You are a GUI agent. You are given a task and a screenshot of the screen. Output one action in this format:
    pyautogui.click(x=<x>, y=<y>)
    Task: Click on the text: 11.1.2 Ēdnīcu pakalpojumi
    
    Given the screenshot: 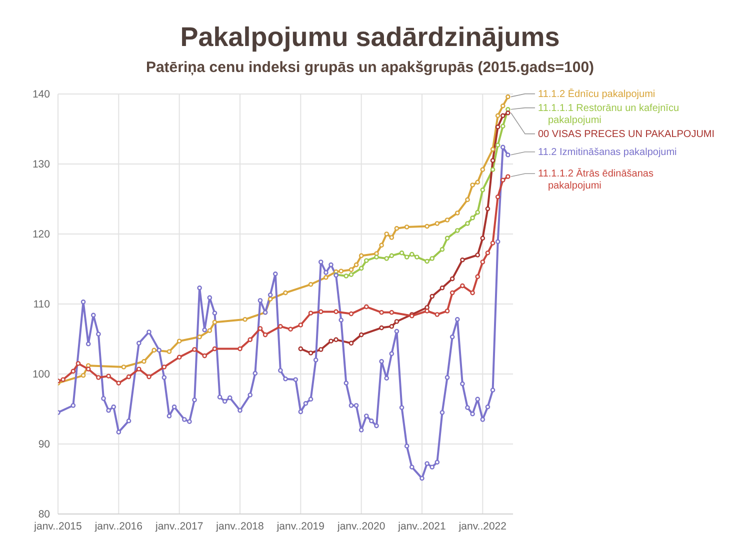 What is the action you would take?
    pyautogui.click(x=597, y=94)
    